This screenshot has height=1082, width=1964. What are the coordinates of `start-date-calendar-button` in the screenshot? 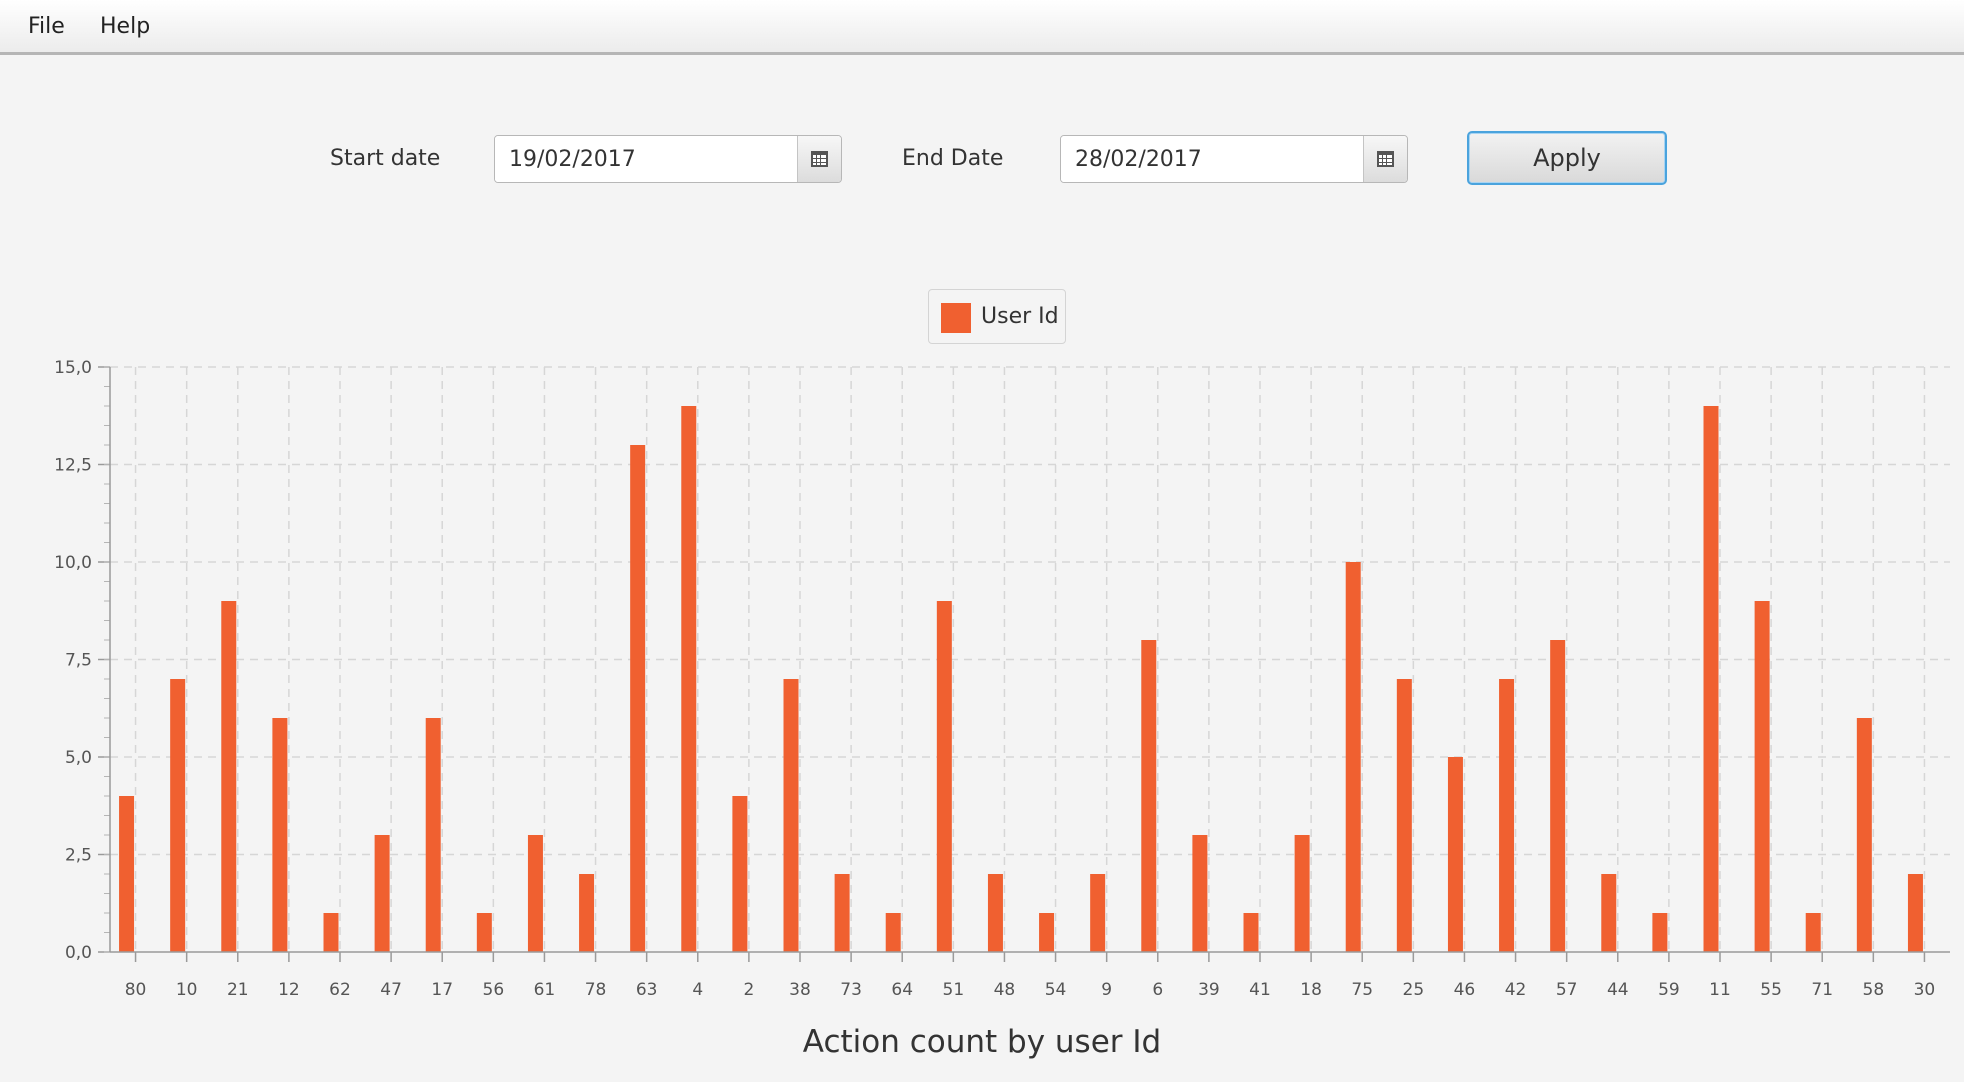 It's located at (819, 159).